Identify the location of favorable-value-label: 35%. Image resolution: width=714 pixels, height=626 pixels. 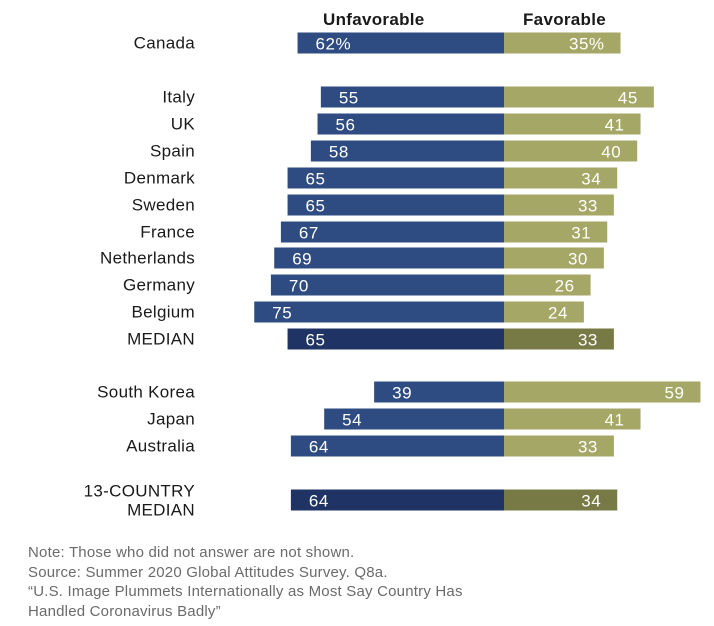
(587, 44).